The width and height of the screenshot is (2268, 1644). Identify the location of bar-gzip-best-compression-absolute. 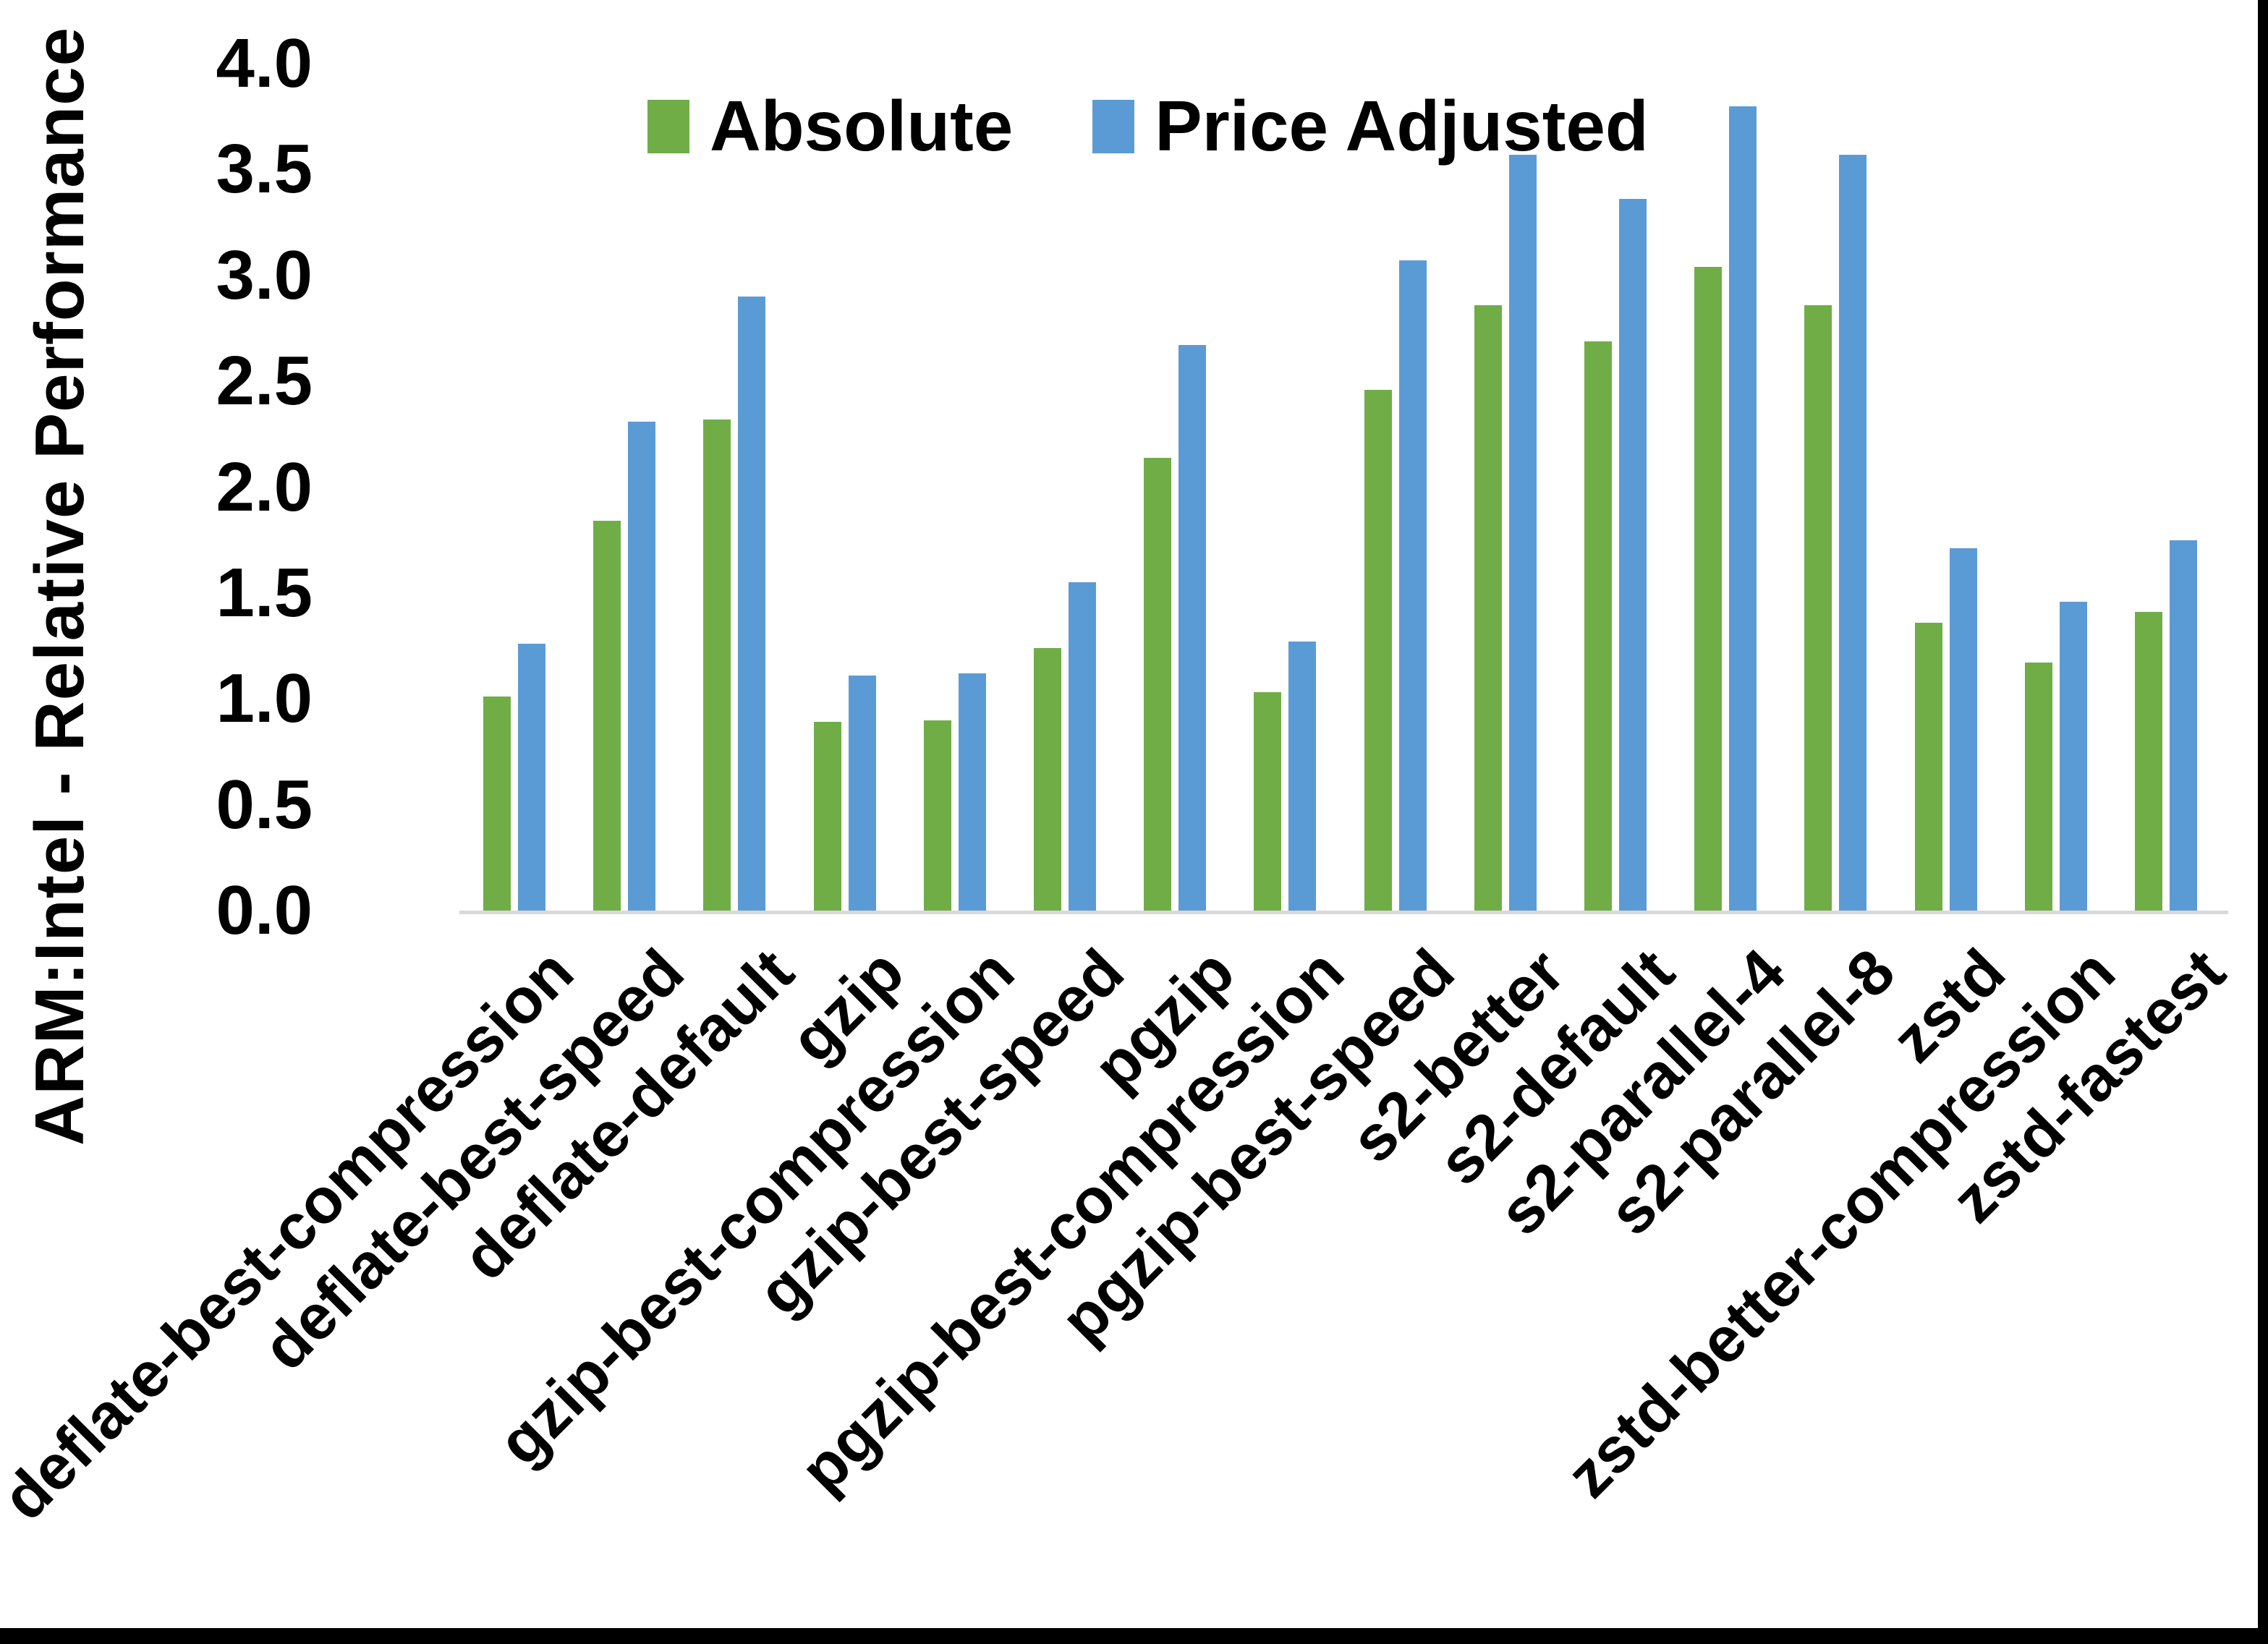
(937, 815).